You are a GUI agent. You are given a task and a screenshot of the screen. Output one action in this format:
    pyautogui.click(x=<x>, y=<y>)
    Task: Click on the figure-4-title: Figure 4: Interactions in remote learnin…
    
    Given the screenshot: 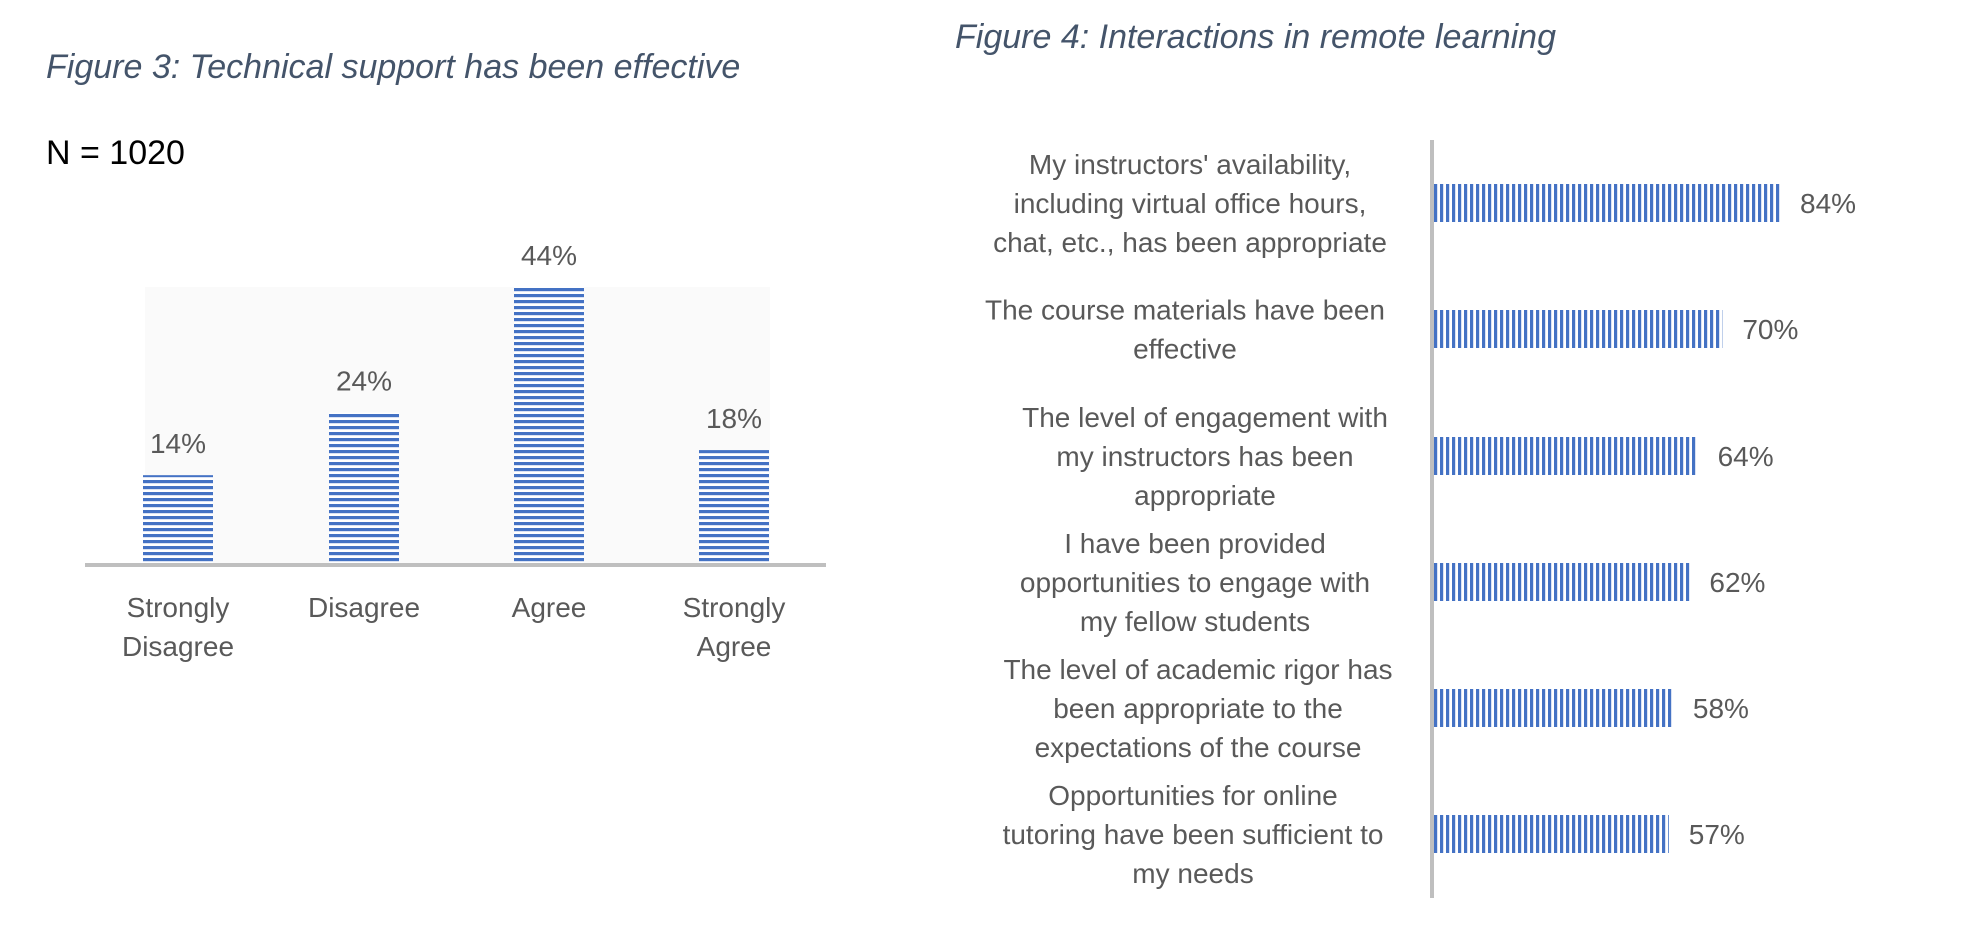 What is the action you would take?
    pyautogui.click(x=1255, y=37)
    